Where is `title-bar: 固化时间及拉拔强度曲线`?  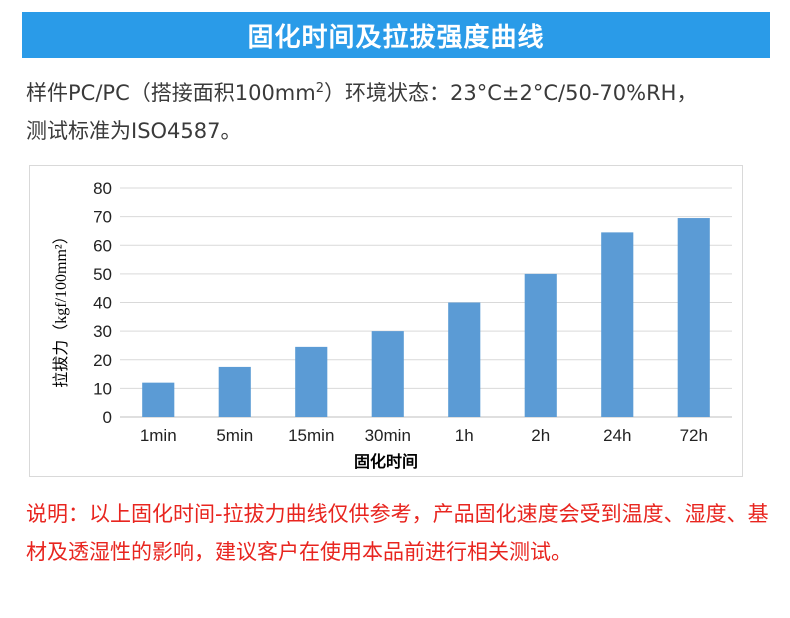 title-bar: 固化时间及拉拔强度曲线 is located at coordinates (396, 35).